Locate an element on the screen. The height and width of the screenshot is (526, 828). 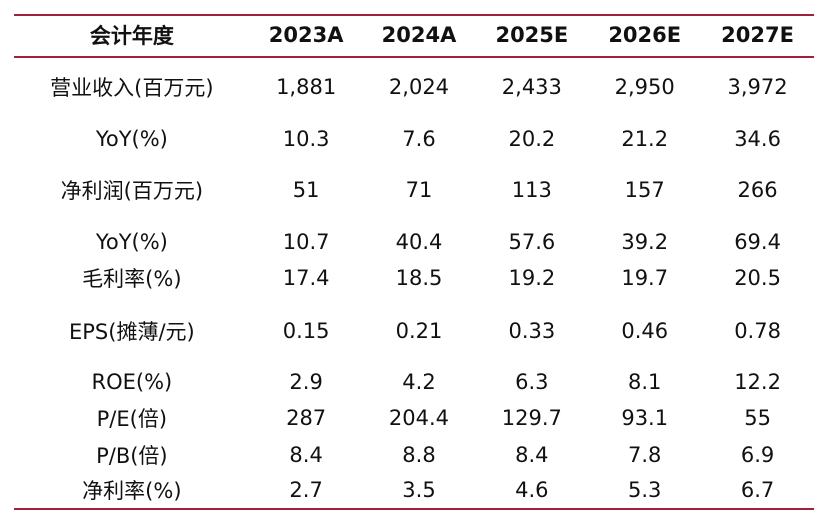
table-cell: 93.1 is located at coordinates (645, 418).